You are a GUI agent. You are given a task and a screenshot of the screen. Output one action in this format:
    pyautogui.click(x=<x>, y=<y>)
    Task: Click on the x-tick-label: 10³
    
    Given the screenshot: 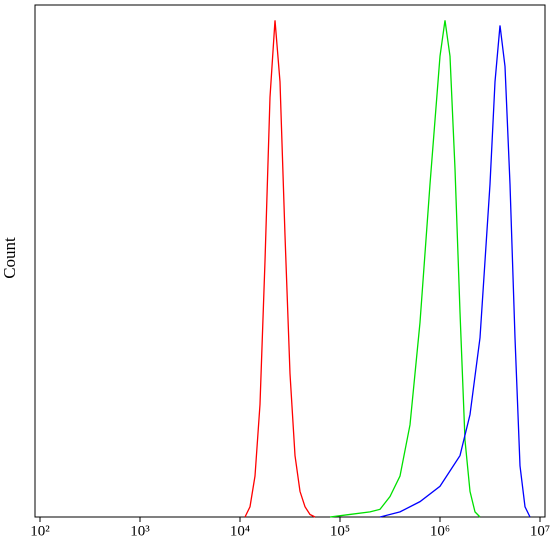 What is the action you would take?
    pyautogui.click(x=140, y=531)
    